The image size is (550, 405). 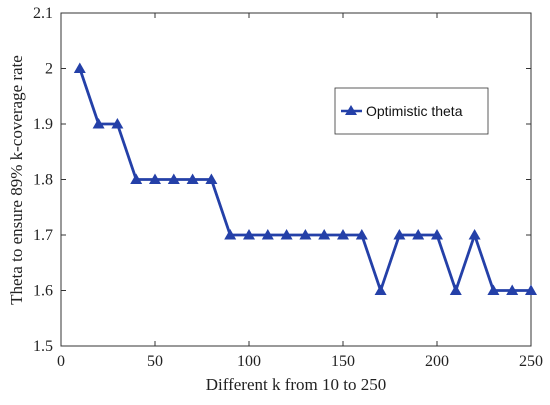 What do you see at coordinates (531, 361) in the screenshot?
I see `x-tick-label: 250` at bounding box center [531, 361].